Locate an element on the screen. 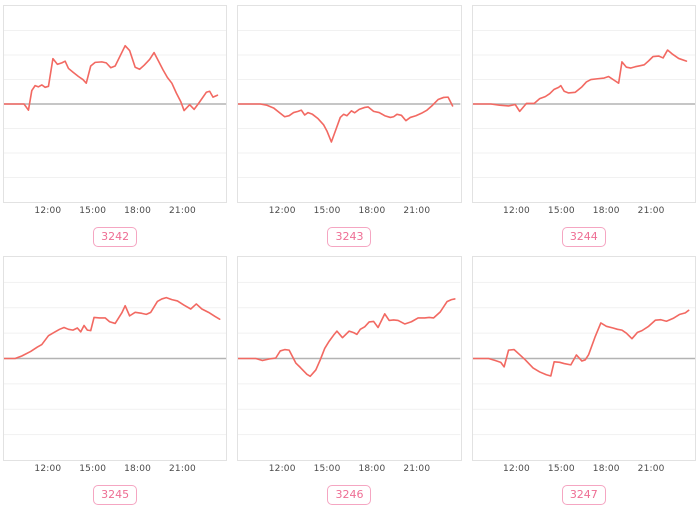  chart-id-badge-3244: 3244 is located at coordinates (583, 237).